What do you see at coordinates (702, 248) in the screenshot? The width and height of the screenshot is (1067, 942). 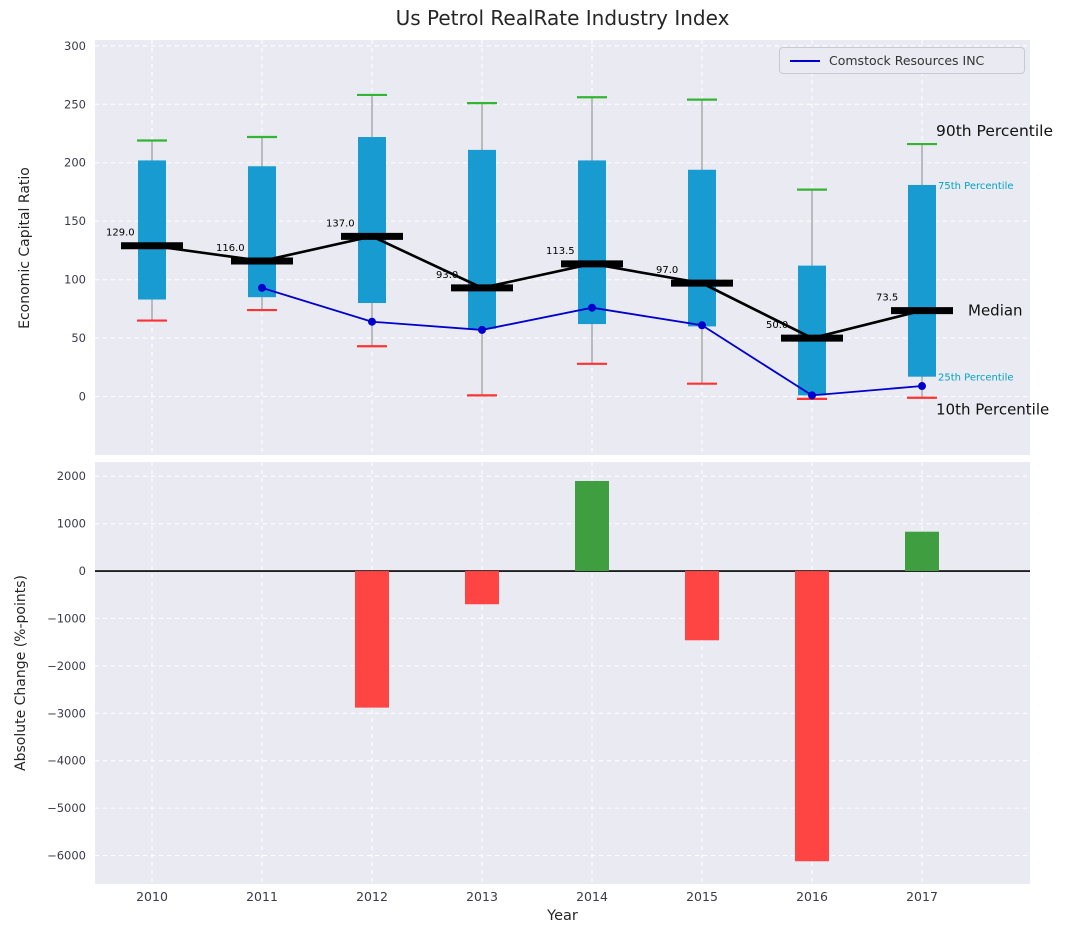 I see `iqr-bar-2015` at bounding box center [702, 248].